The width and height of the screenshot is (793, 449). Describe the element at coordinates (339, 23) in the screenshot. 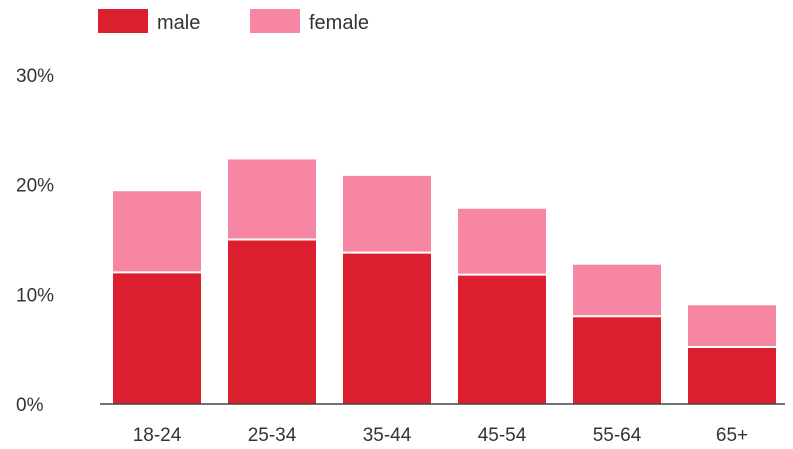

I see `legend-label-female: female` at that location.